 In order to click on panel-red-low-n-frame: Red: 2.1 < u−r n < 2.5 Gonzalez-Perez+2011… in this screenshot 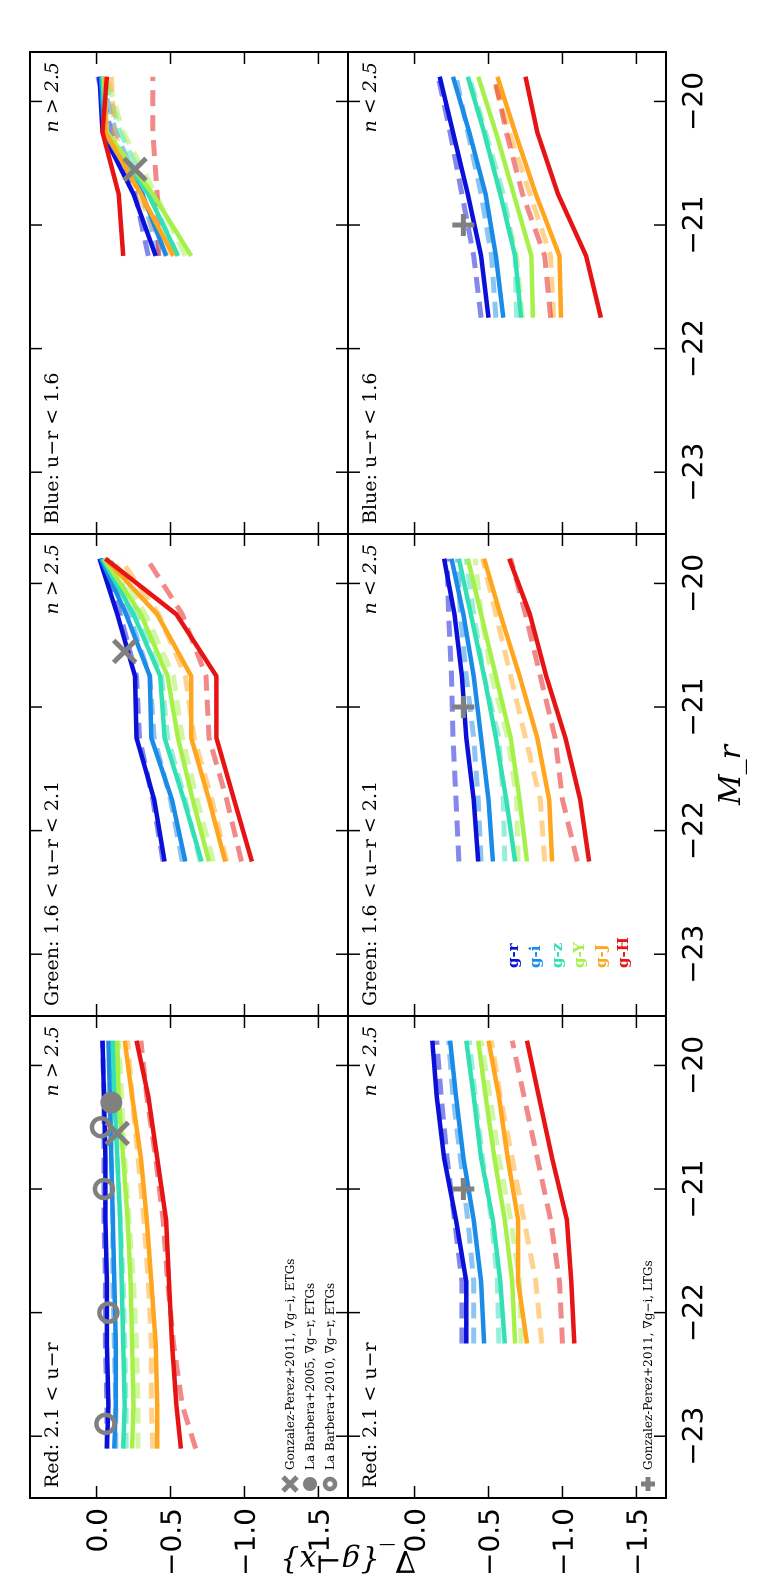, I will do `click(507, 1257)`.